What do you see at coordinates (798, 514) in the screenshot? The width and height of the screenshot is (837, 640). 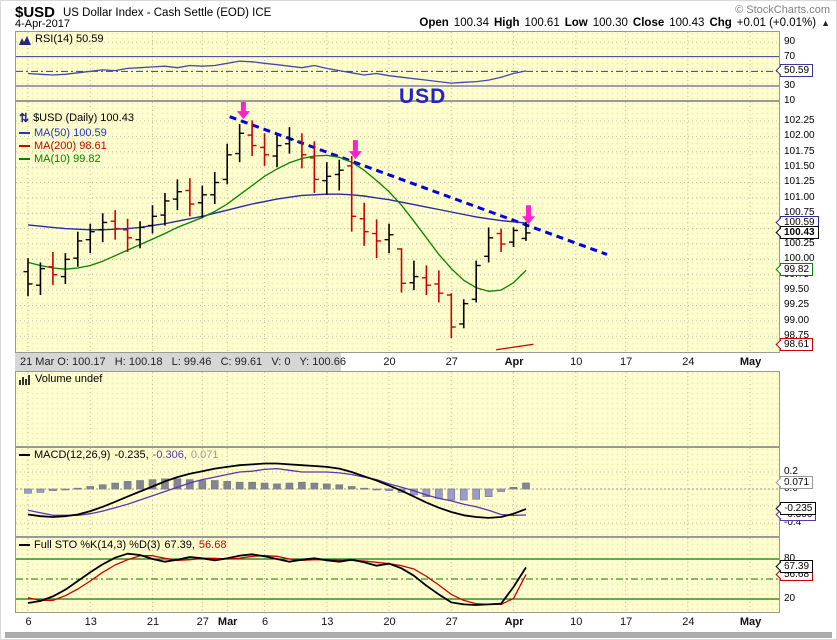 I see `macd-price-bubble: -0.306` at bounding box center [798, 514].